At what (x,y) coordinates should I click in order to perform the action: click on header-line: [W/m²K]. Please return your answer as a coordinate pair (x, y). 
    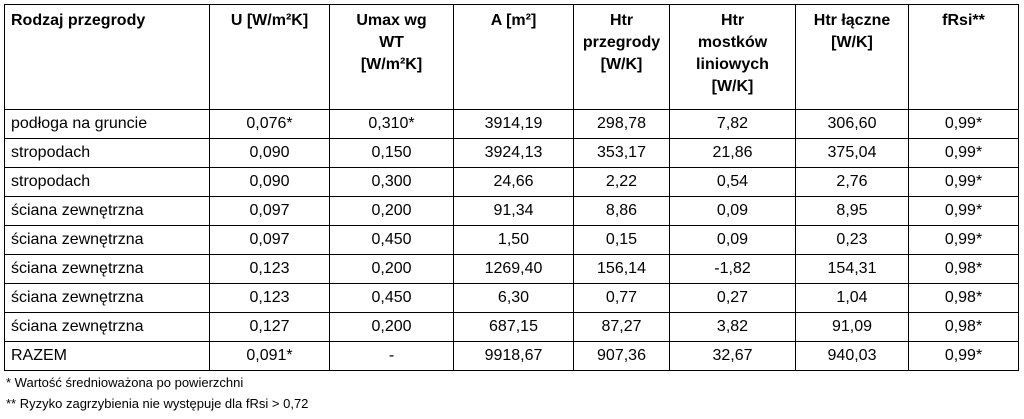
    Looking at the image, I should click on (391, 64).